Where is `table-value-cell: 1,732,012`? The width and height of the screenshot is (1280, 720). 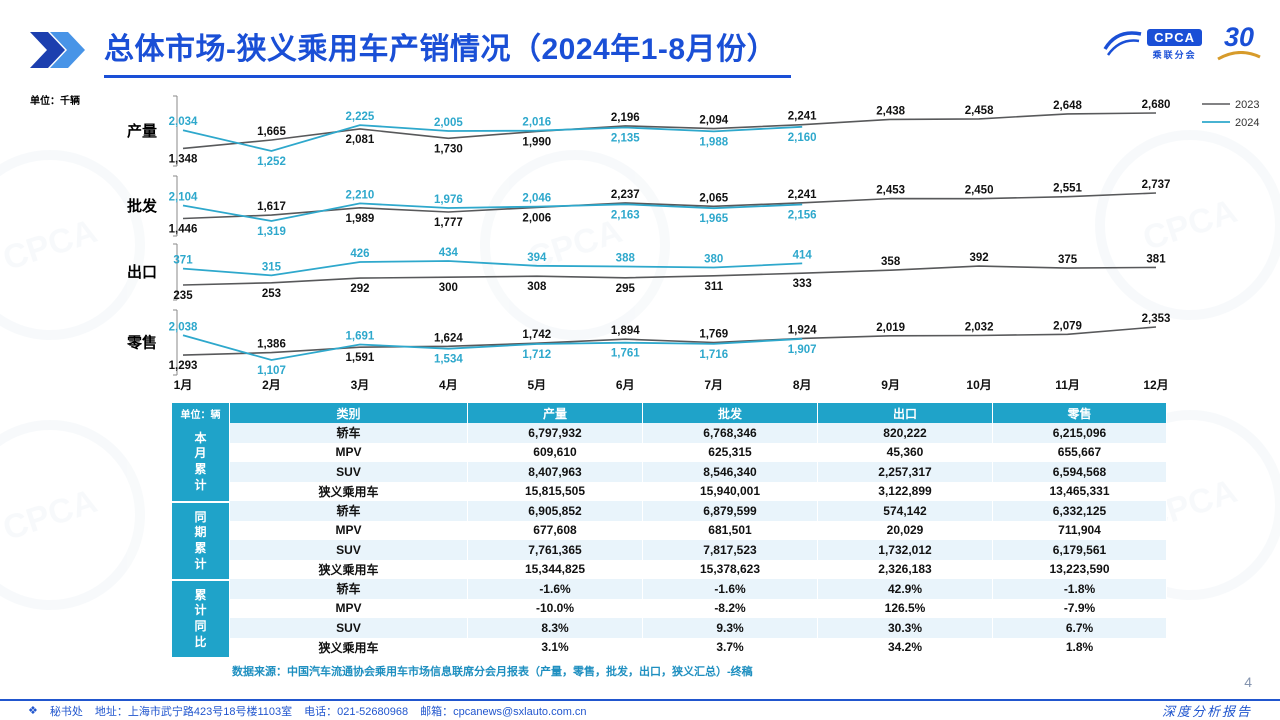 table-value-cell: 1,732,012 is located at coordinates (905, 550).